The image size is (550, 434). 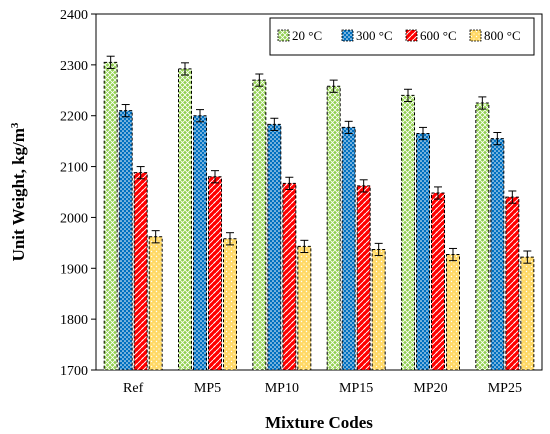 What do you see at coordinates (74, 269) in the screenshot?
I see `y-tick-label: 1900` at bounding box center [74, 269].